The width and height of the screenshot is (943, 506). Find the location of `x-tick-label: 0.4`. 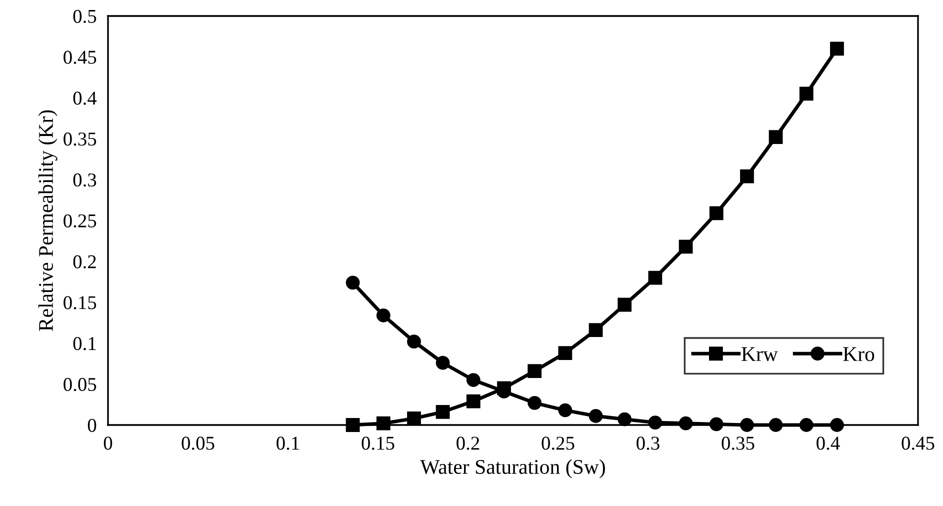

x-tick-label: 0.4 is located at coordinates (828, 443).